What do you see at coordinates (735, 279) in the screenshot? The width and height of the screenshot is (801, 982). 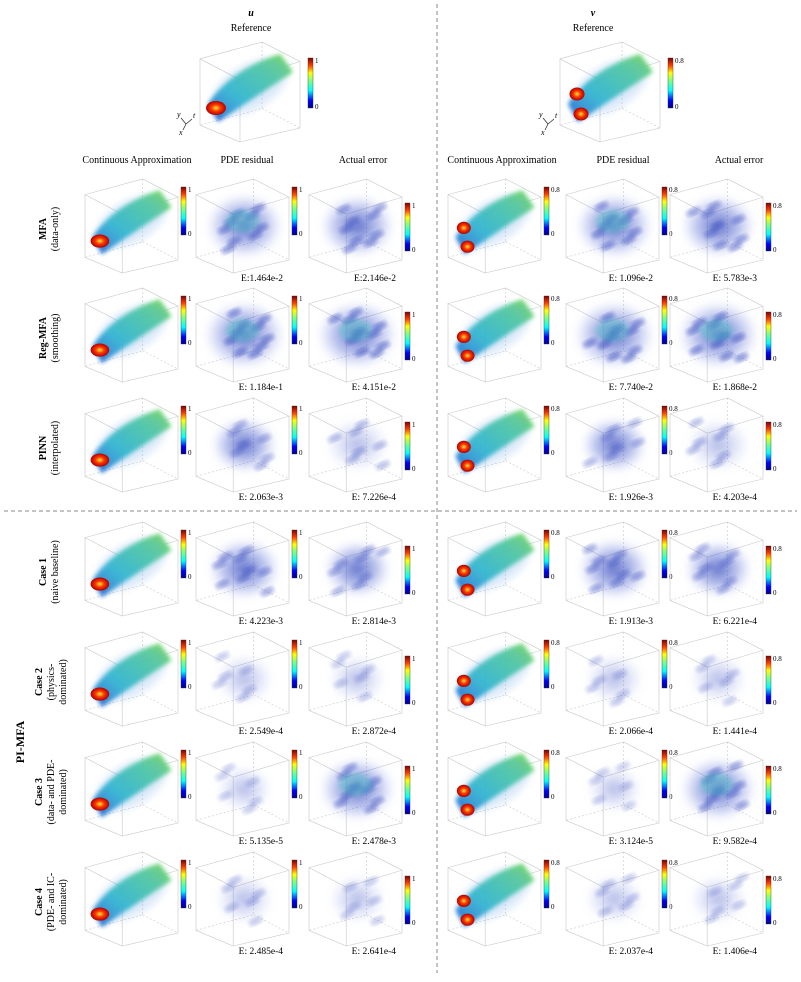 I see `error-metric: E: 5.783e-3` at bounding box center [735, 279].